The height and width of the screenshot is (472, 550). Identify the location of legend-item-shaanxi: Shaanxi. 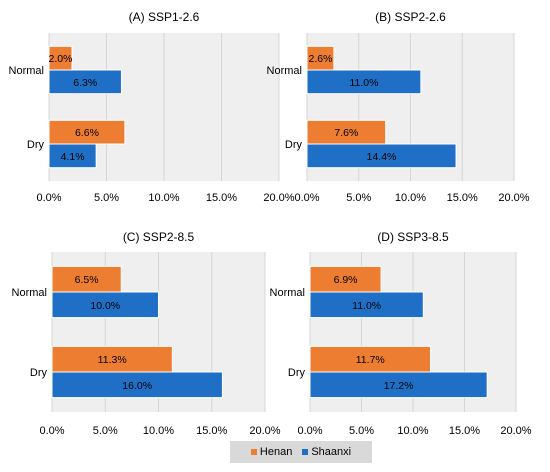
(326, 452).